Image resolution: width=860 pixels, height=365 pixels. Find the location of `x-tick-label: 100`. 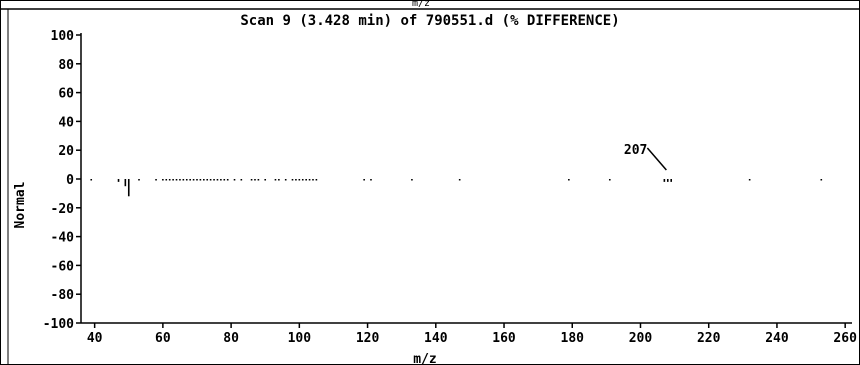

x-tick-label: 100 is located at coordinates (300, 338).